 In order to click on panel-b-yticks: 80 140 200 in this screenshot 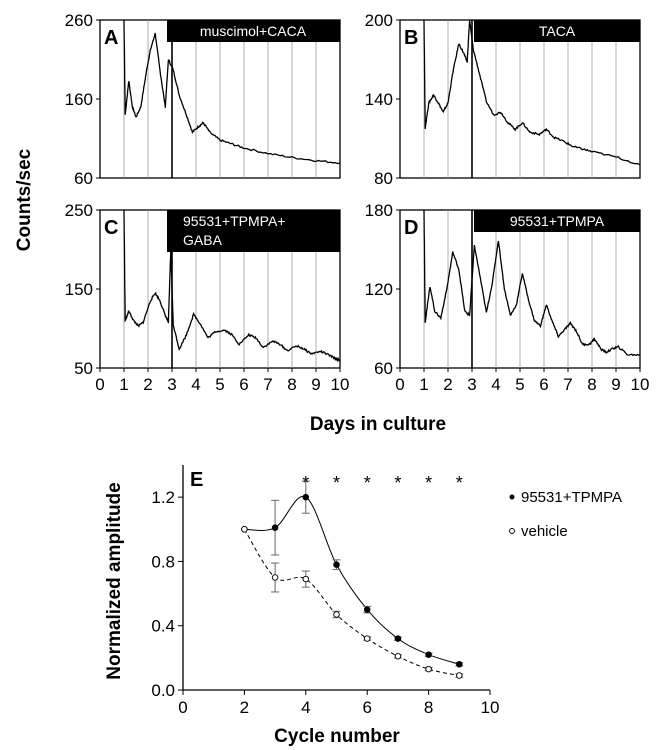, I will do `click(382, 99)`.